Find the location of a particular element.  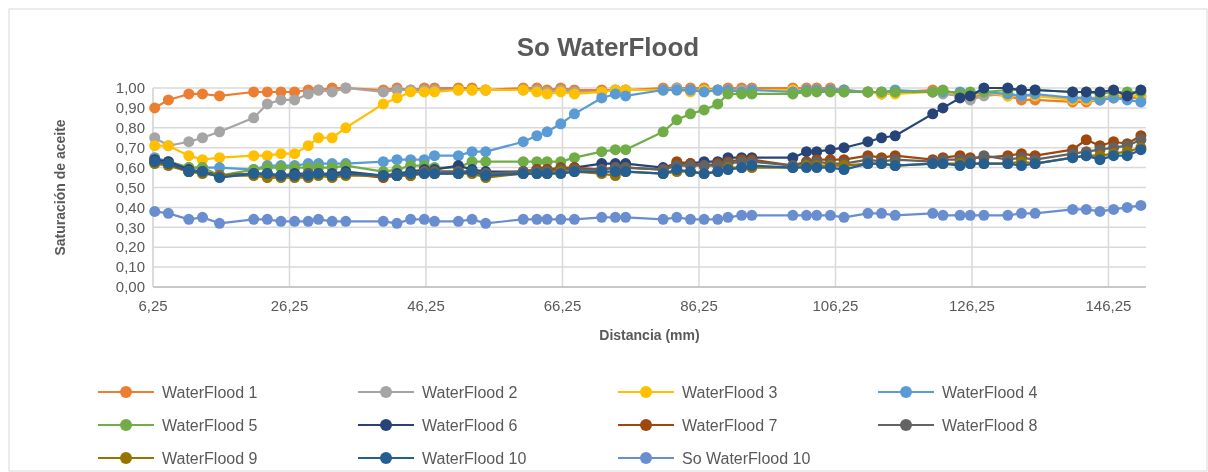

legend-label: So WaterFlood 10 is located at coordinates (746, 458).